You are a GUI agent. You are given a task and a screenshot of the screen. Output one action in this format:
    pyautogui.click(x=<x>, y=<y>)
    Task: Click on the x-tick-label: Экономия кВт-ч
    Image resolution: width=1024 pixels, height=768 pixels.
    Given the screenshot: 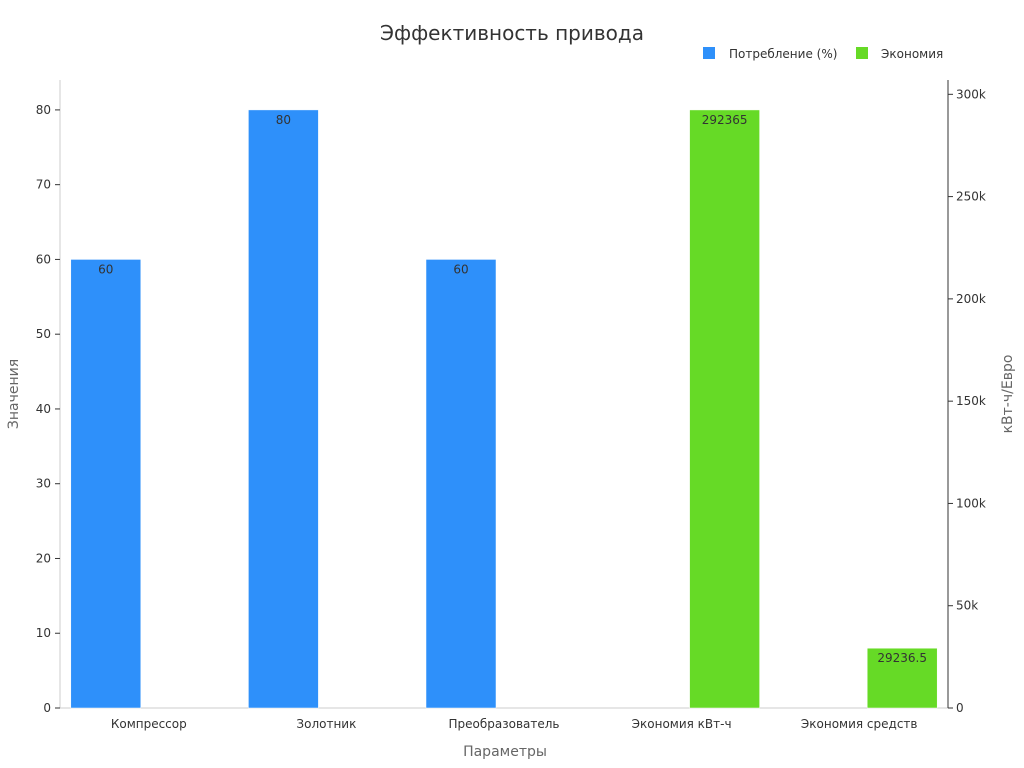 What is the action you would take?
    pyautogui.click(x=682, y=724)
    